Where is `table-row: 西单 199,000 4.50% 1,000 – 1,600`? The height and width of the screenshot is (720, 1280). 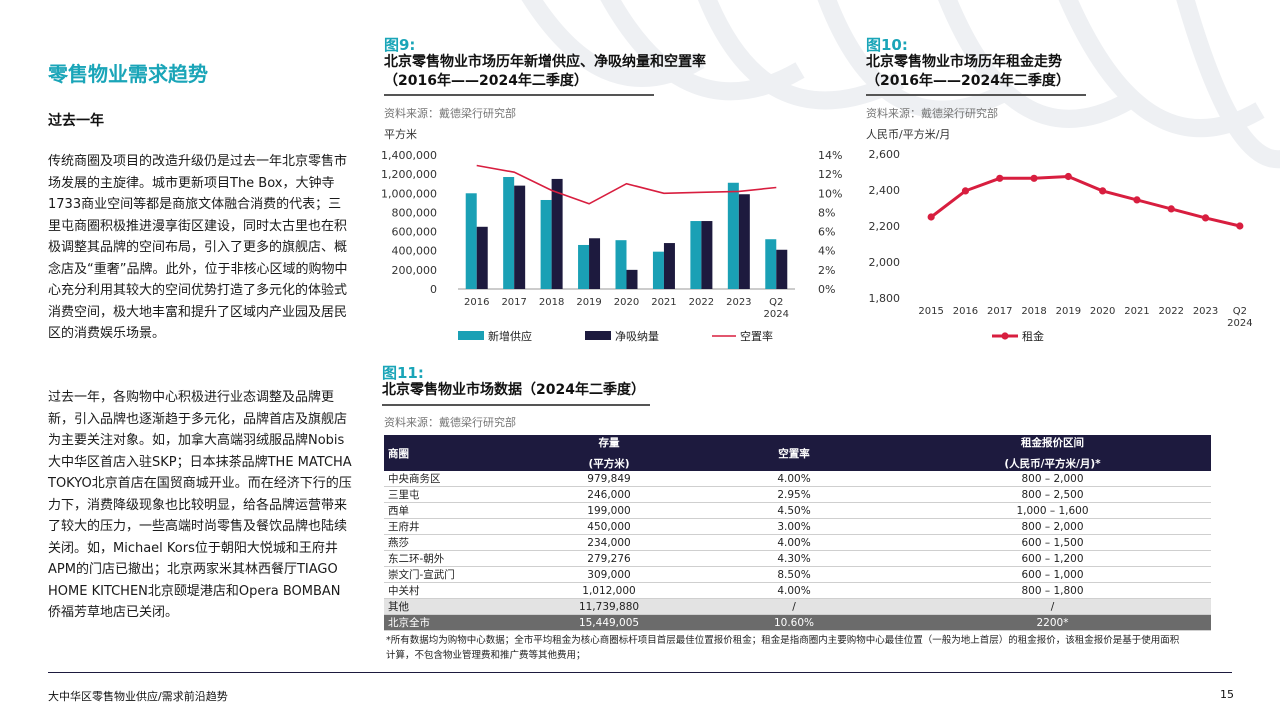
table-row: 西单 199,000 4.50% 1,000 – 1,600 is located at coordinates (797, 510).